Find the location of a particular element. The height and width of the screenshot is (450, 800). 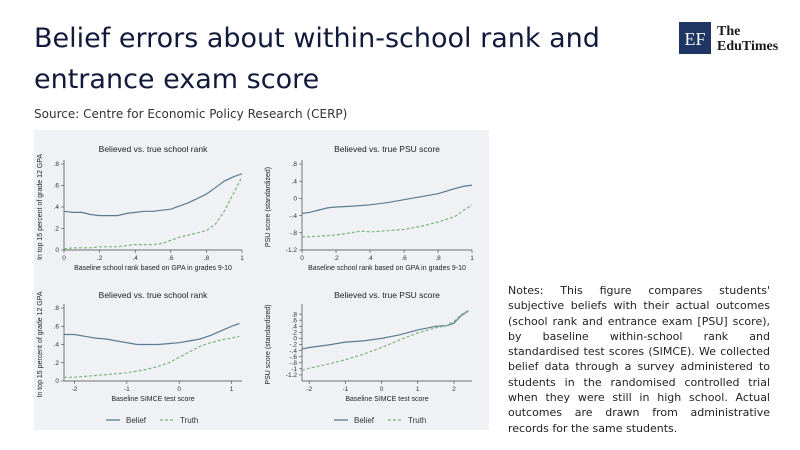

logo-line-2: EduTimes is located at coordinates (748, 46).